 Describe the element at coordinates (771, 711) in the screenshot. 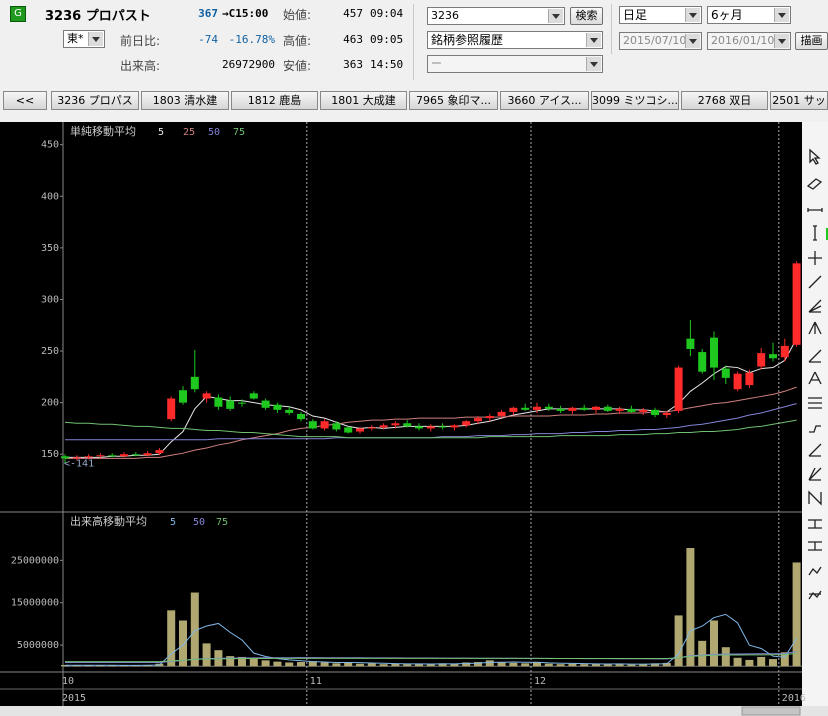

I see `scroll-thumb` at that location.